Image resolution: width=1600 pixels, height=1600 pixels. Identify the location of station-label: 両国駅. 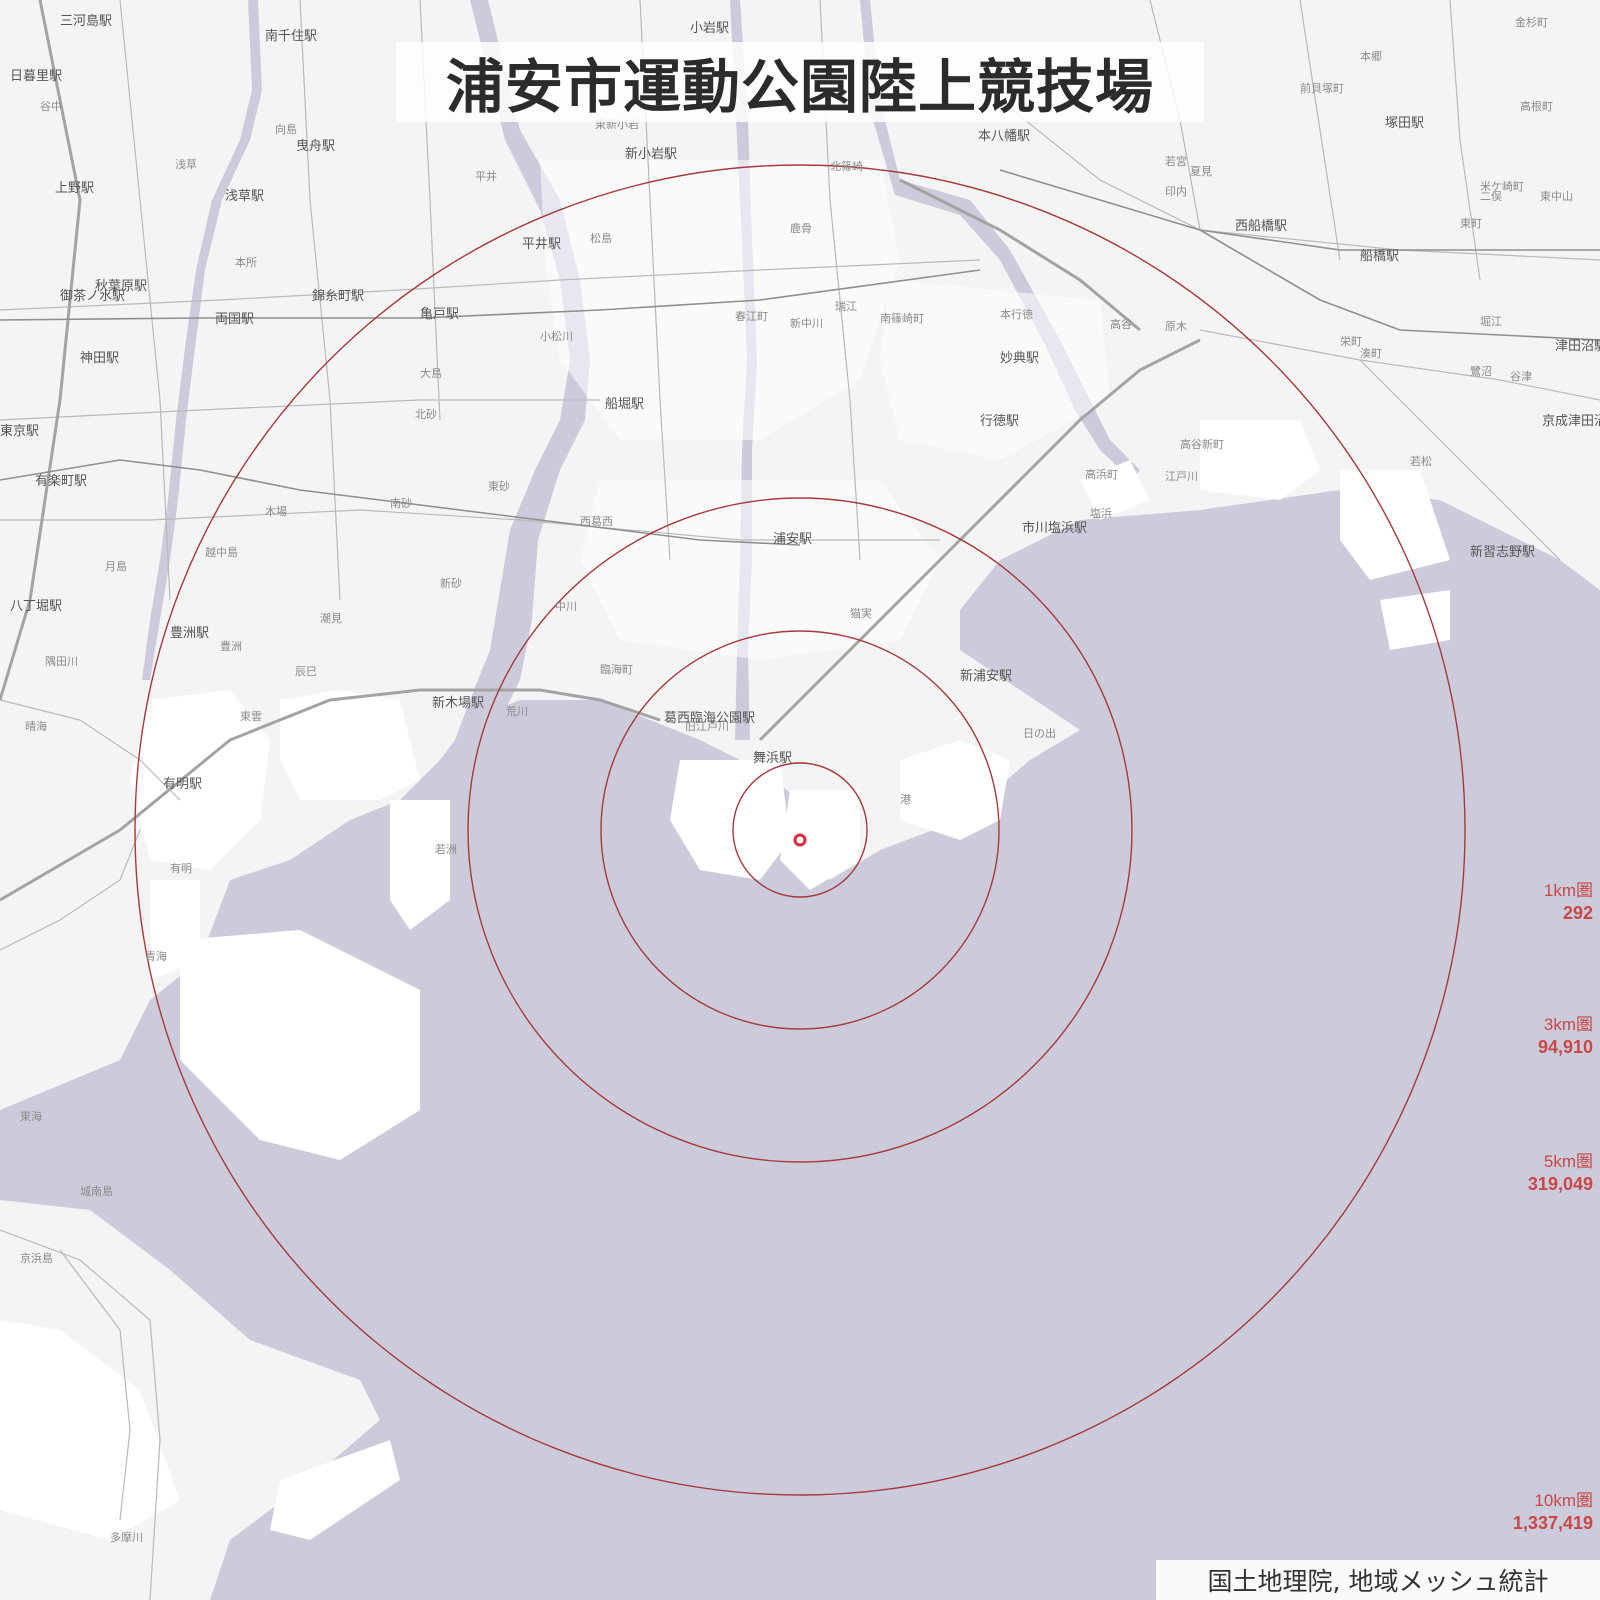
(234, 319).